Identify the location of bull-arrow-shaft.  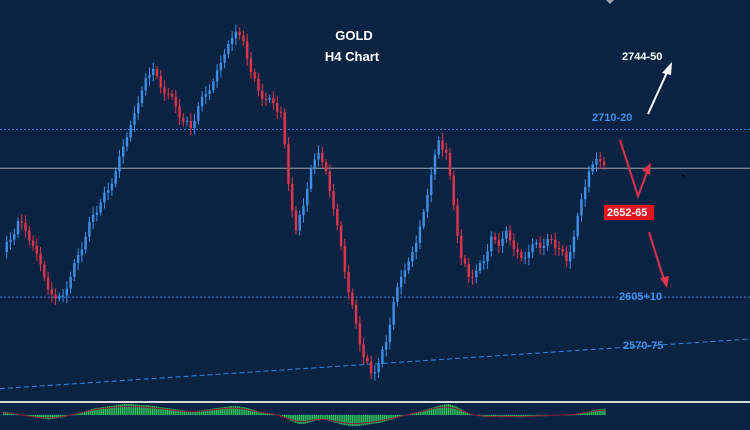
(658, 91).